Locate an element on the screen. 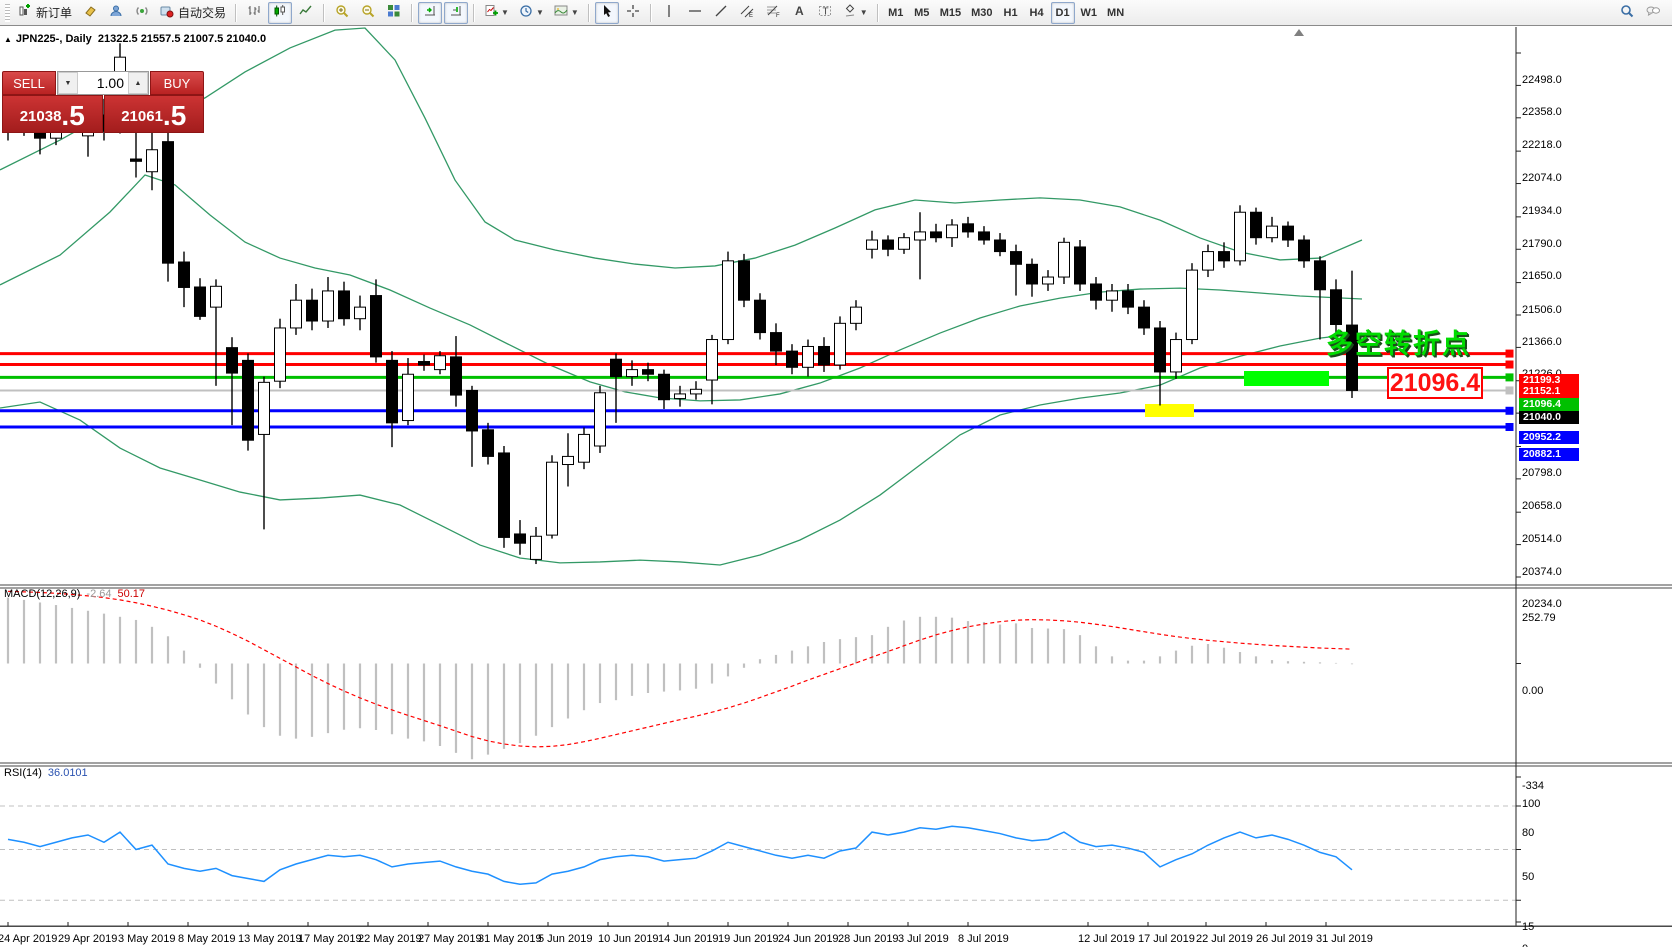 This screenshot has height=947, width=1672. zoomin-icon is located at coordinates (342, 12).